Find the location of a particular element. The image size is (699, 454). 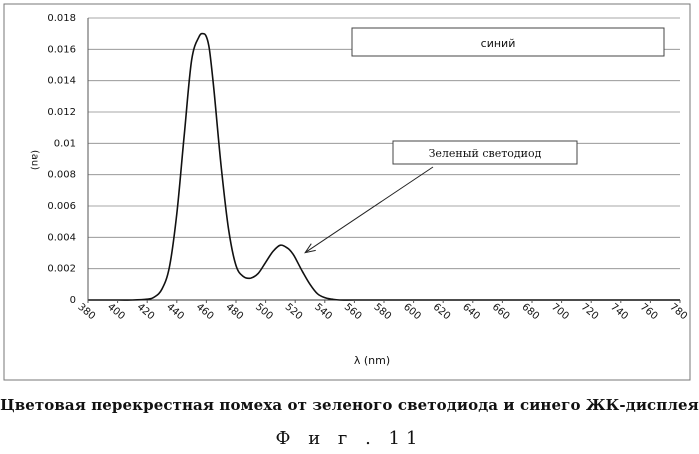

legend-box is located at coordinates (508, 42).